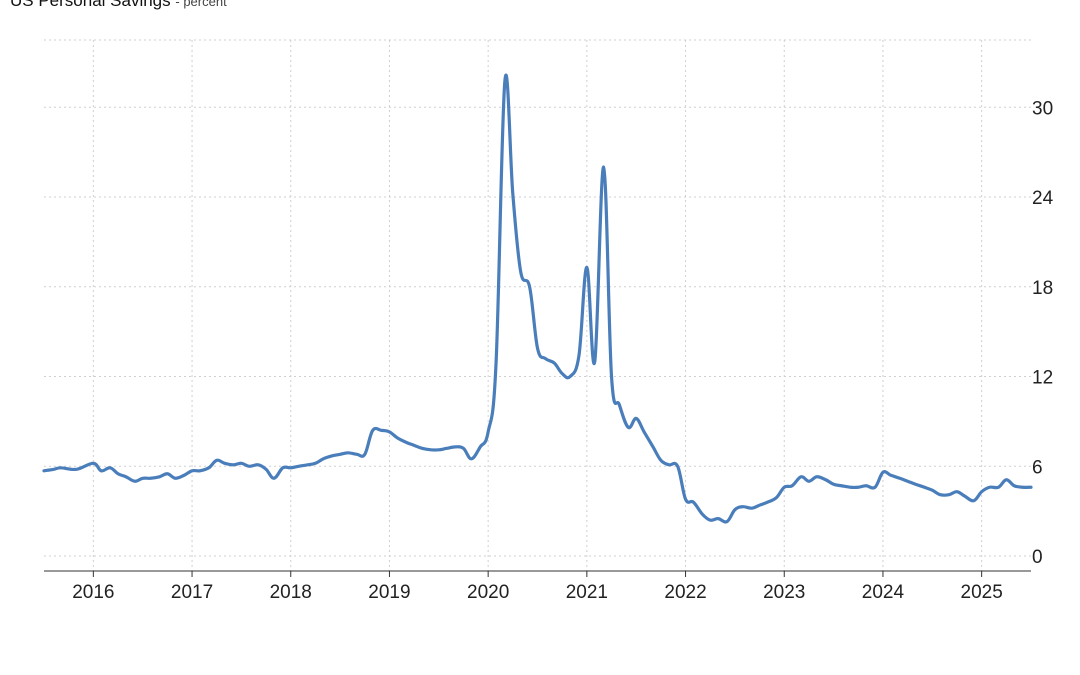 The width and height of the screenshot is (1080, 675). I want to click on axes, so click(537, 573).